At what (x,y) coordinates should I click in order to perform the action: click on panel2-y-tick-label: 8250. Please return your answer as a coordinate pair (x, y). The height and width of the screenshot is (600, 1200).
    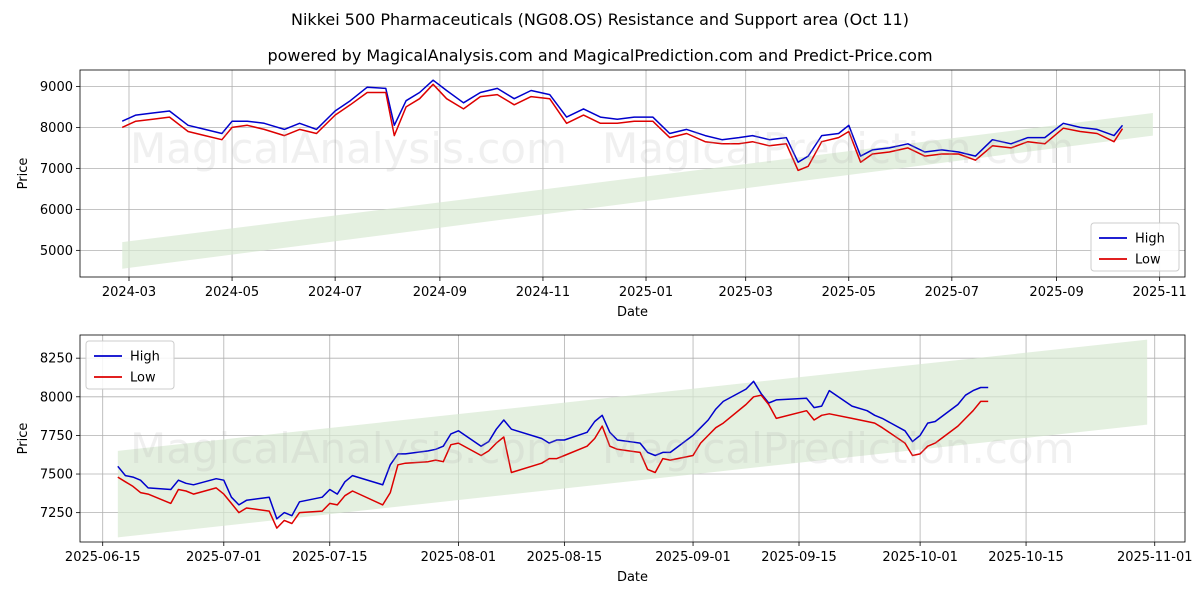
    Looking at the image, I should click on (56, 359).